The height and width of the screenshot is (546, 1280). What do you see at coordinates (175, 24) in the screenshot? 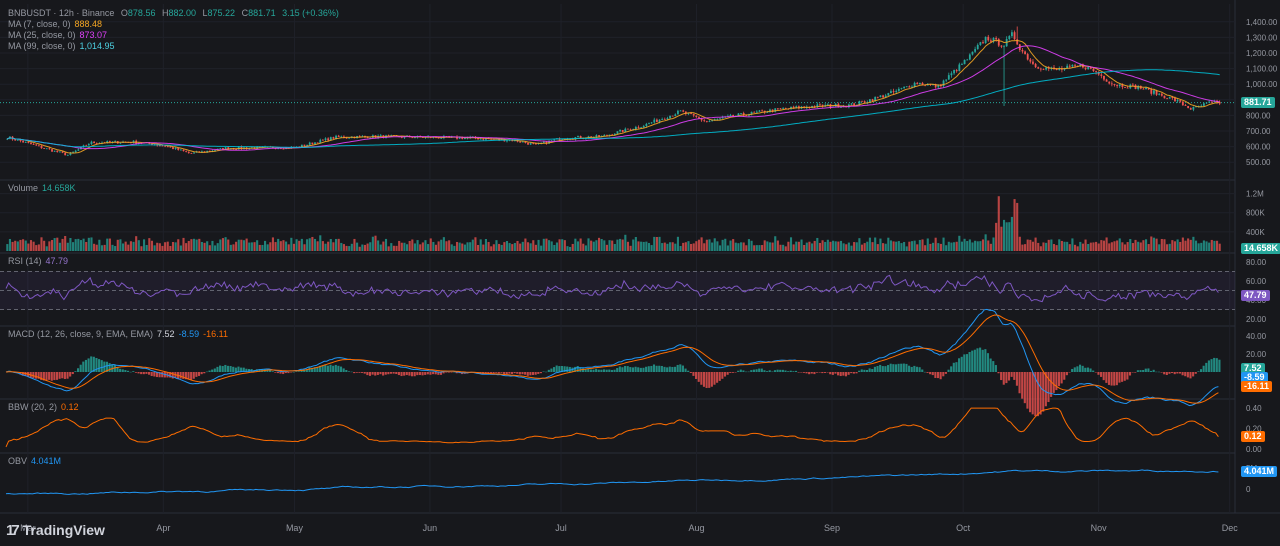
I see `ma7-legend: MA (7, close, 0) 888.48` at bounding box center [175, 24].